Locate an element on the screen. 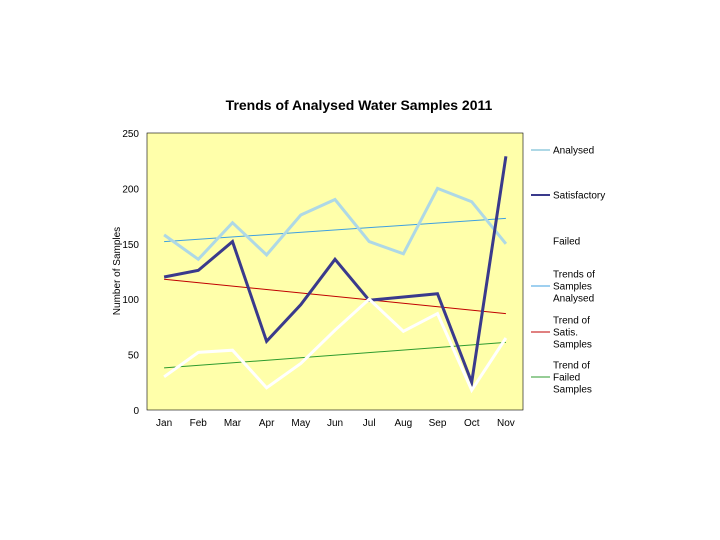  y-axis-ticks: 0 50 100 150 200 250 is located at coordinates (130, 273).